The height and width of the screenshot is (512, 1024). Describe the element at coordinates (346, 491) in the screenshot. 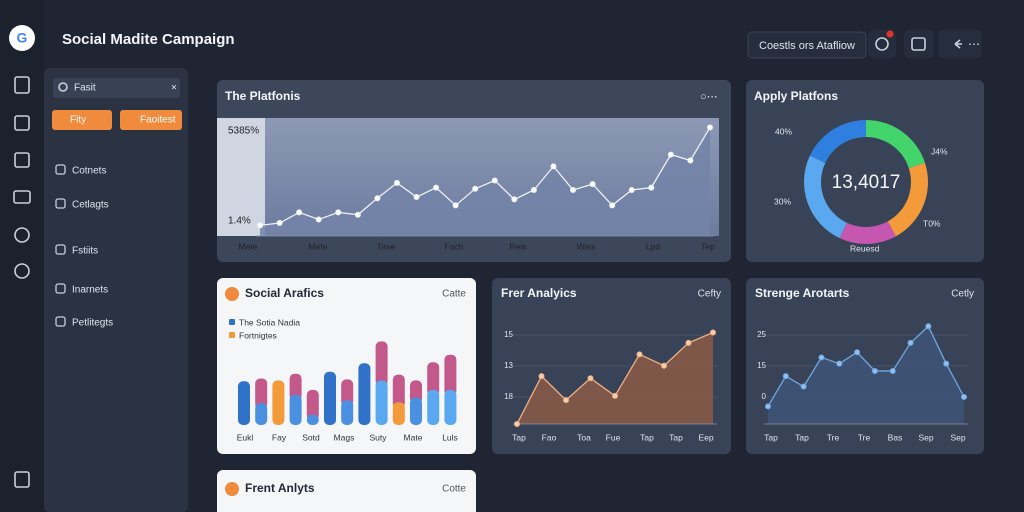

I see `panel` at that location.